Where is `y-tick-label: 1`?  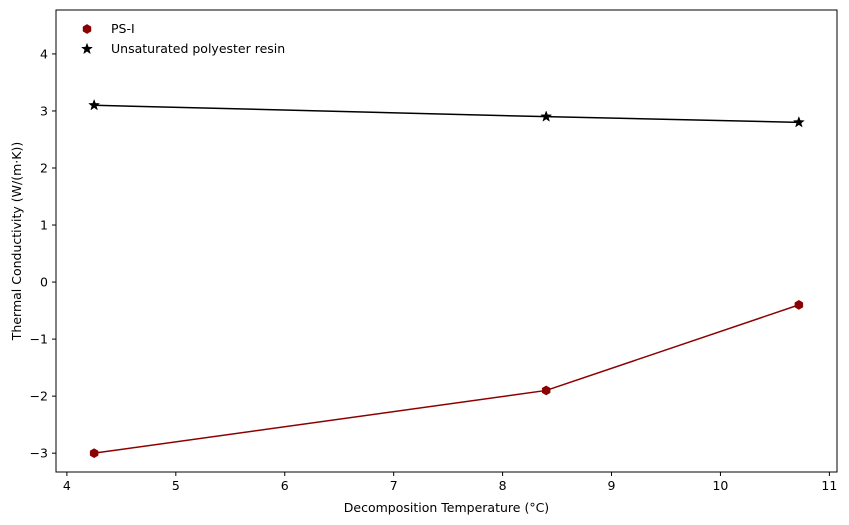
y-tick-label: 1 is located at coordinates (44, 225).